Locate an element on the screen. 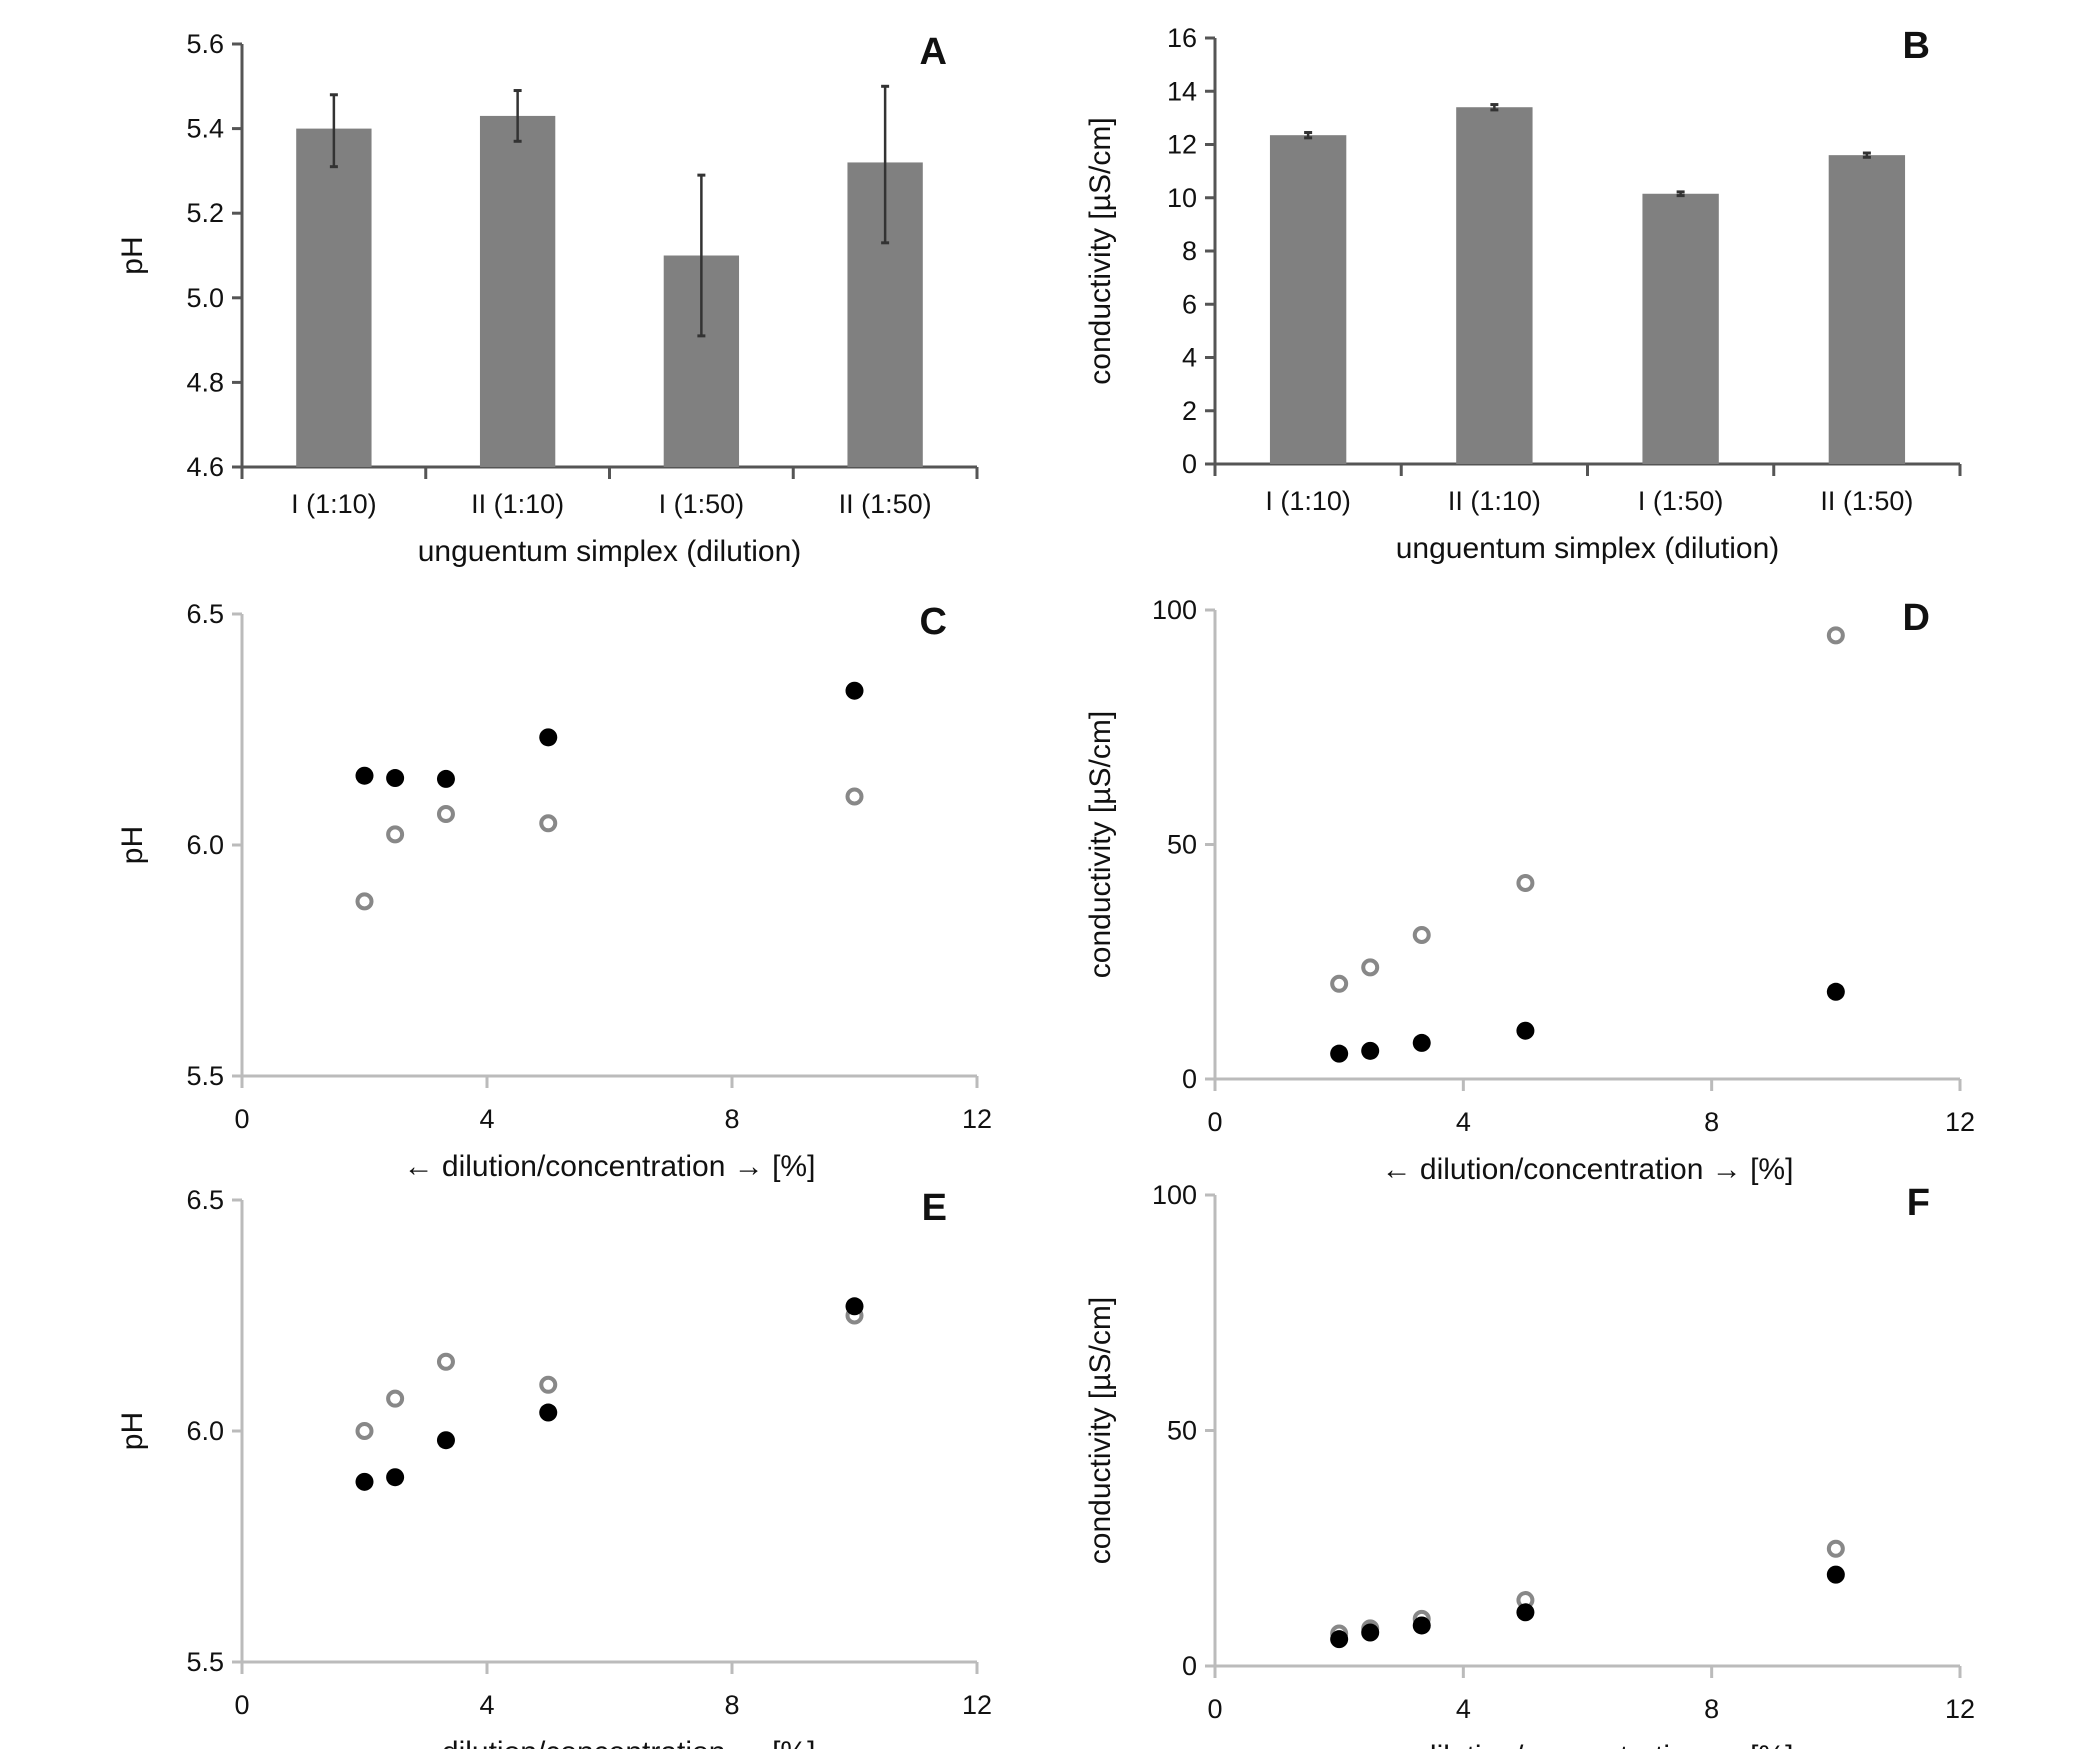  y-tick-label: 12 is located at coordinates (1182, 145).